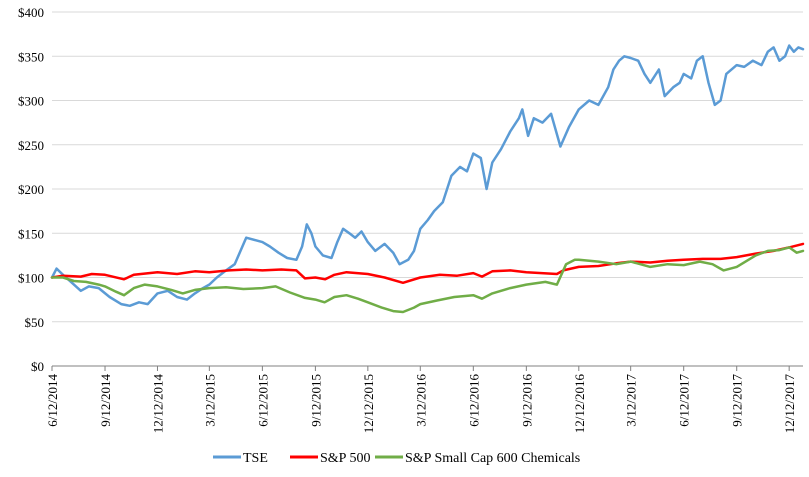 The height and width of the screenshot is (477, 809). I want to click on y-tick-label: $200, so click(31, 189).